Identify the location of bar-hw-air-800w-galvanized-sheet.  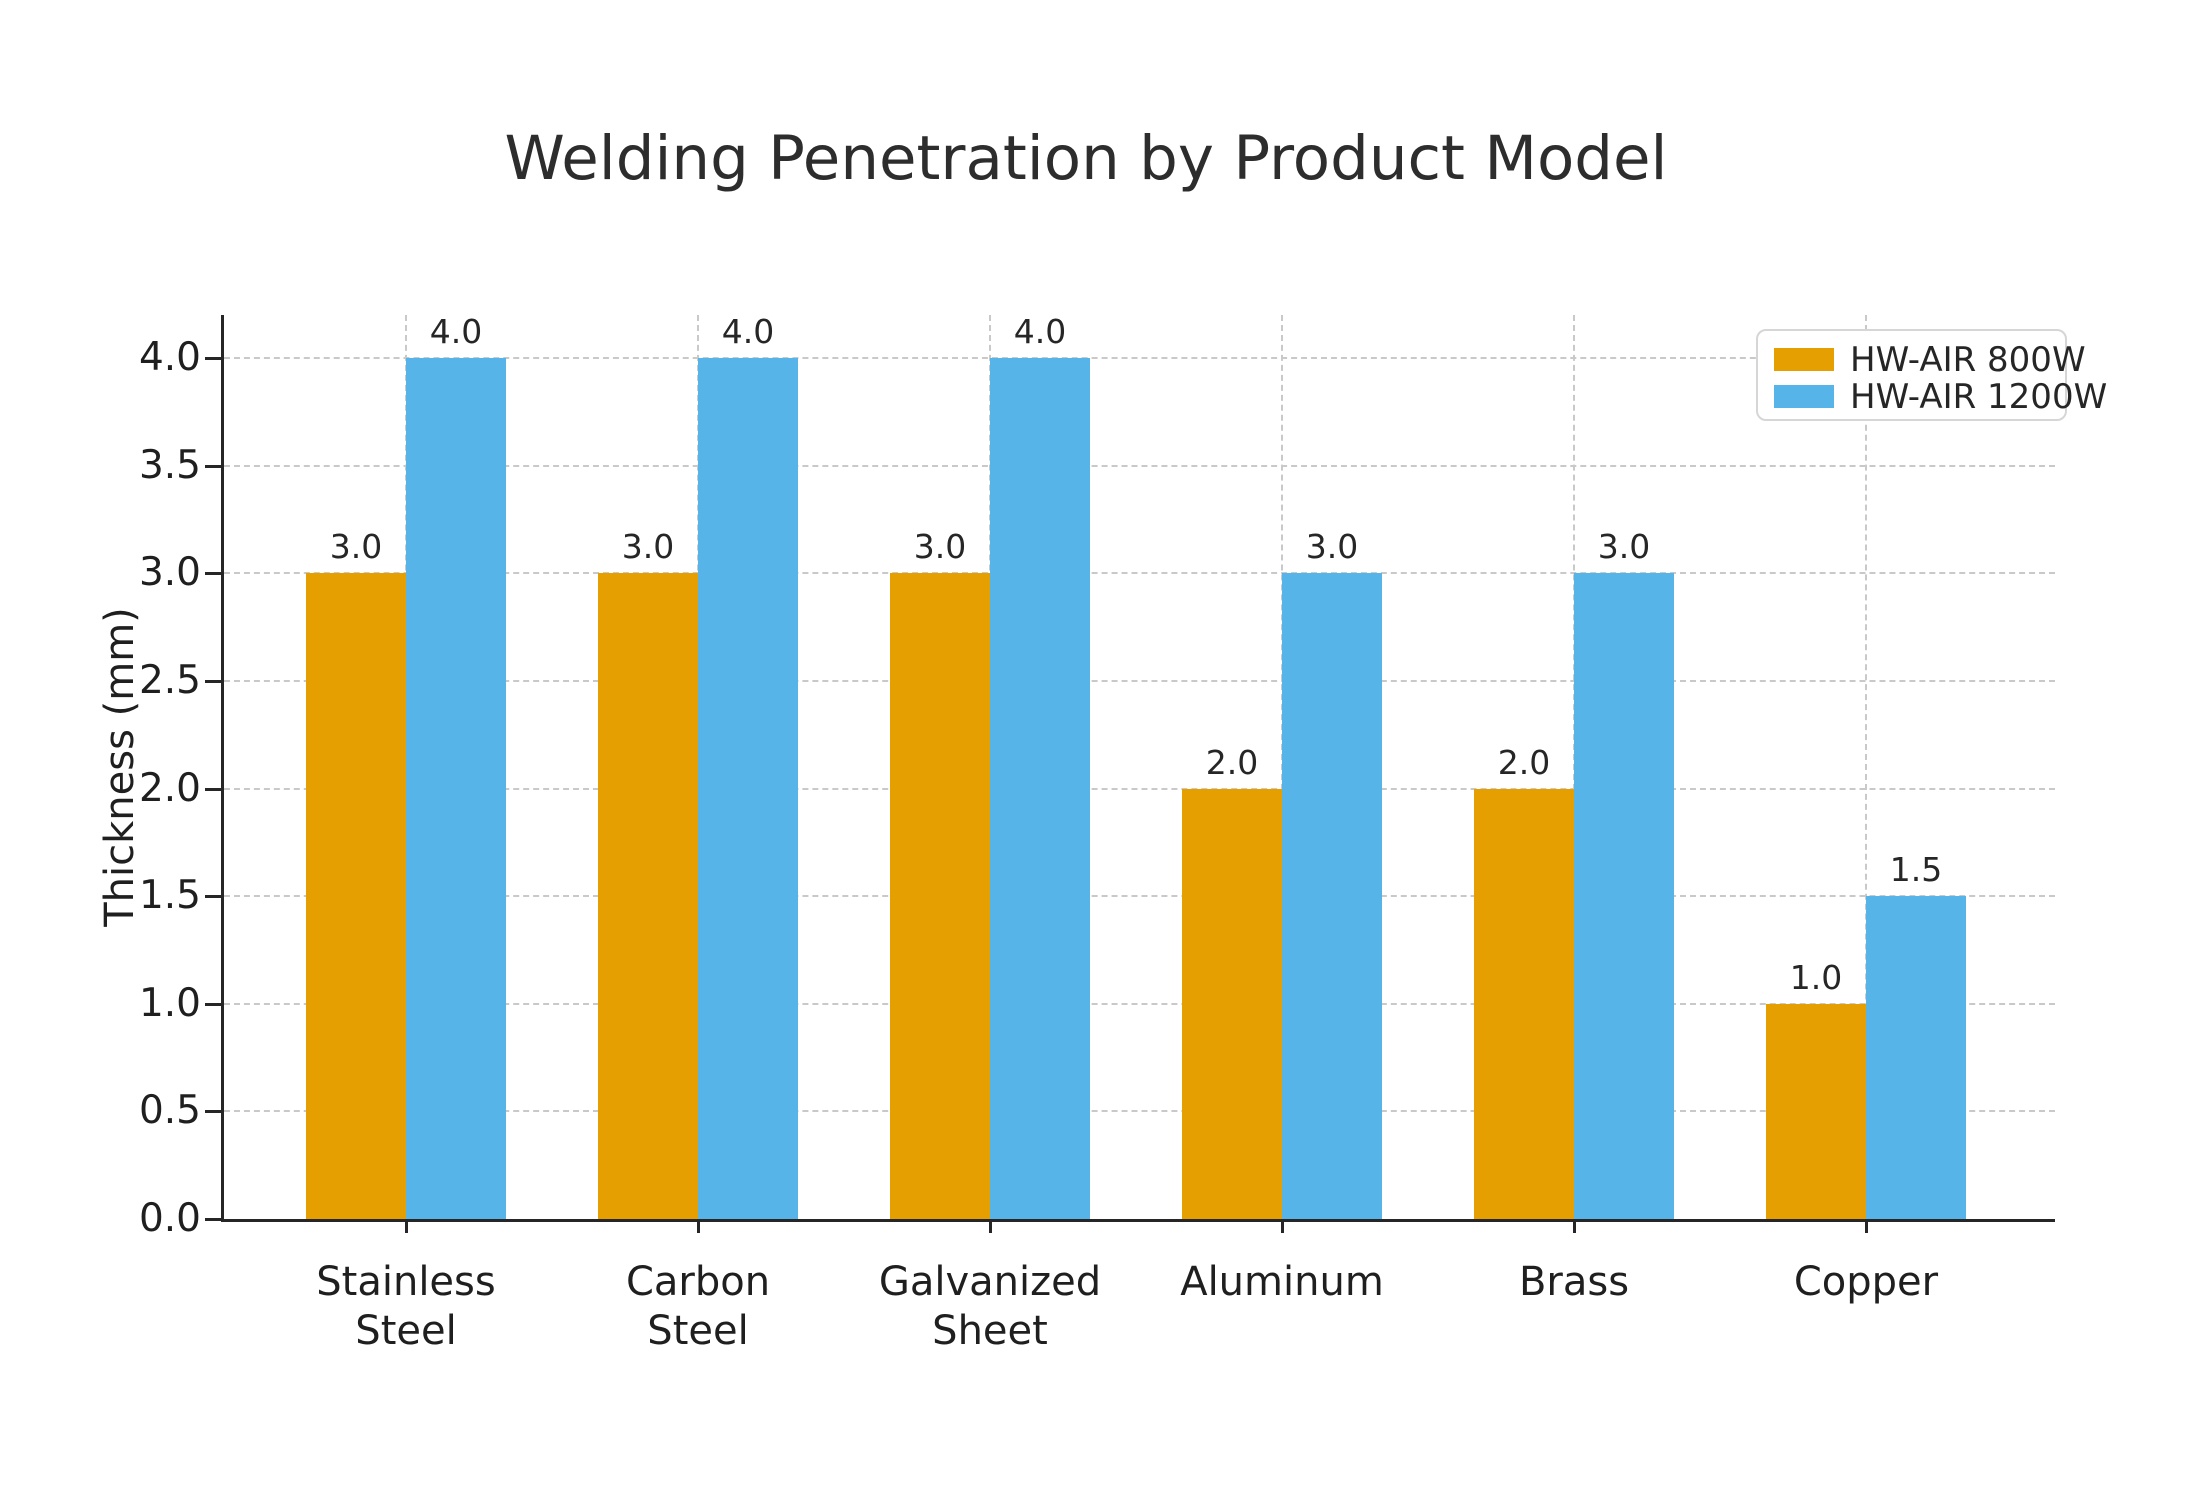
(940, 896).